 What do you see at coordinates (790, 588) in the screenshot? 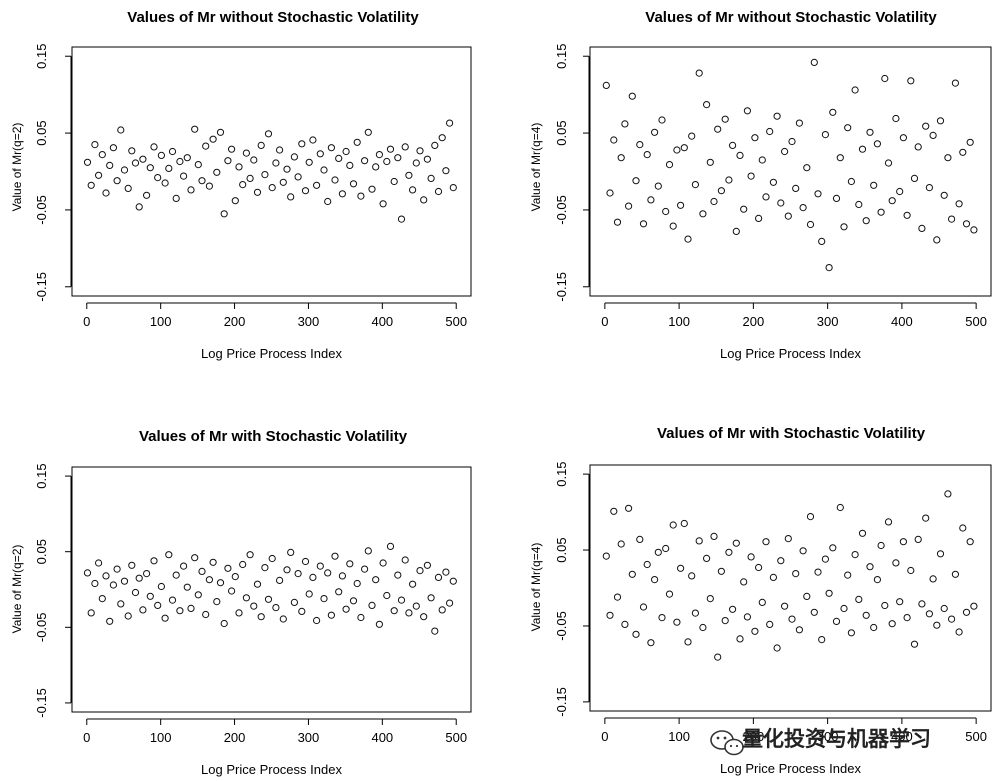
I see `plot-frame` at bounding box center [790, 588].